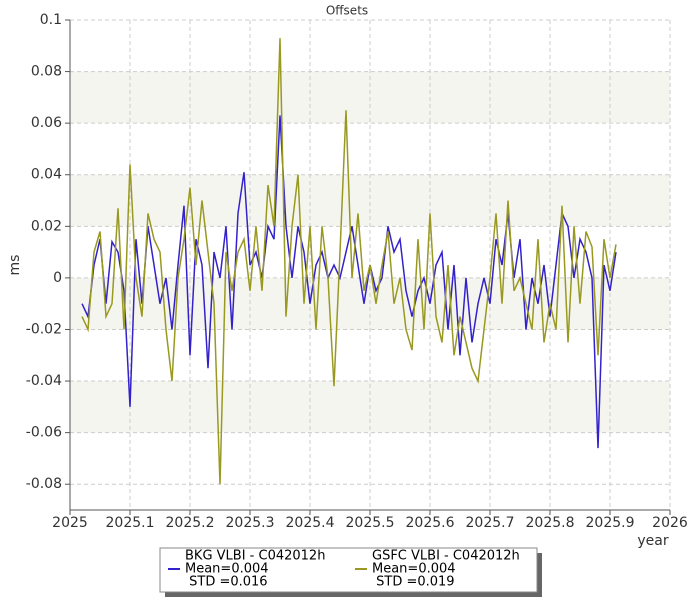 The image size is (700, 600). I want to click on y-tick-label: -0.08, so click(44, 484).